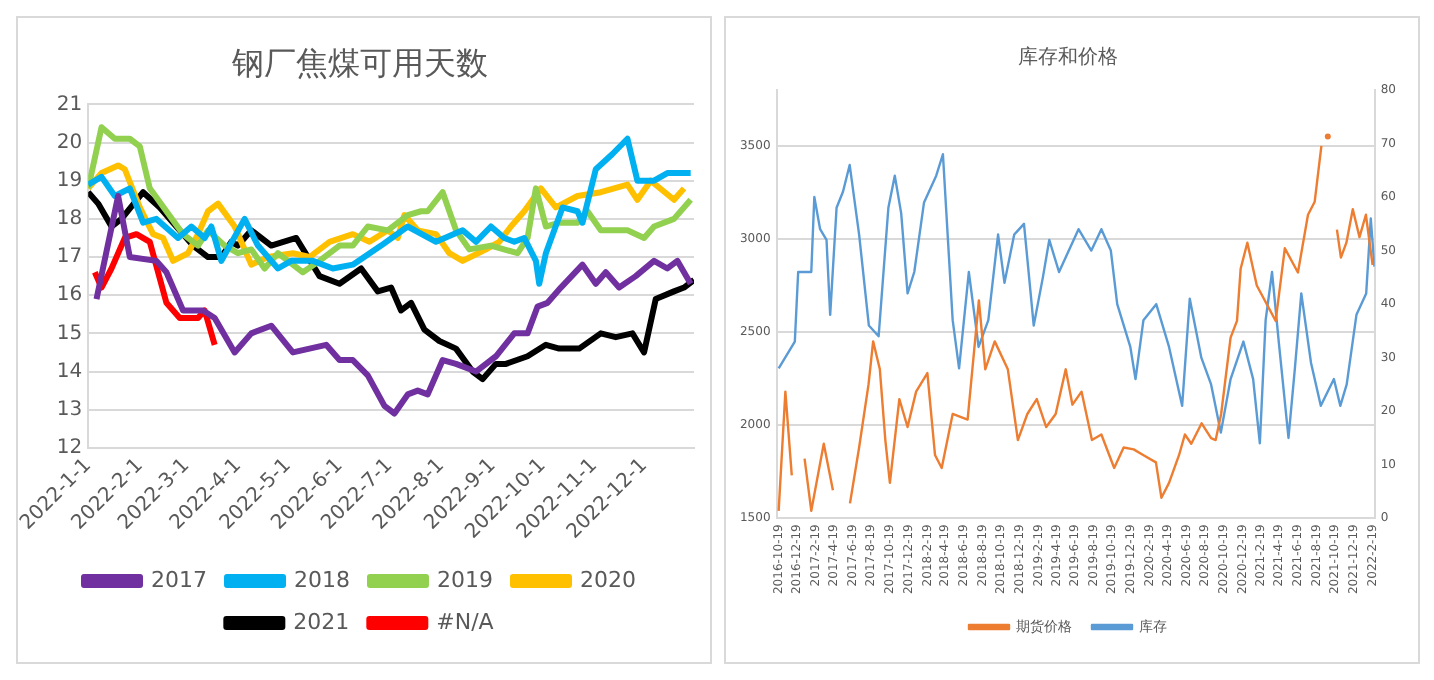 The height and width of the screenshot is (680, 1434). I want to click on y-tick-label: 18, so click(69, 219).